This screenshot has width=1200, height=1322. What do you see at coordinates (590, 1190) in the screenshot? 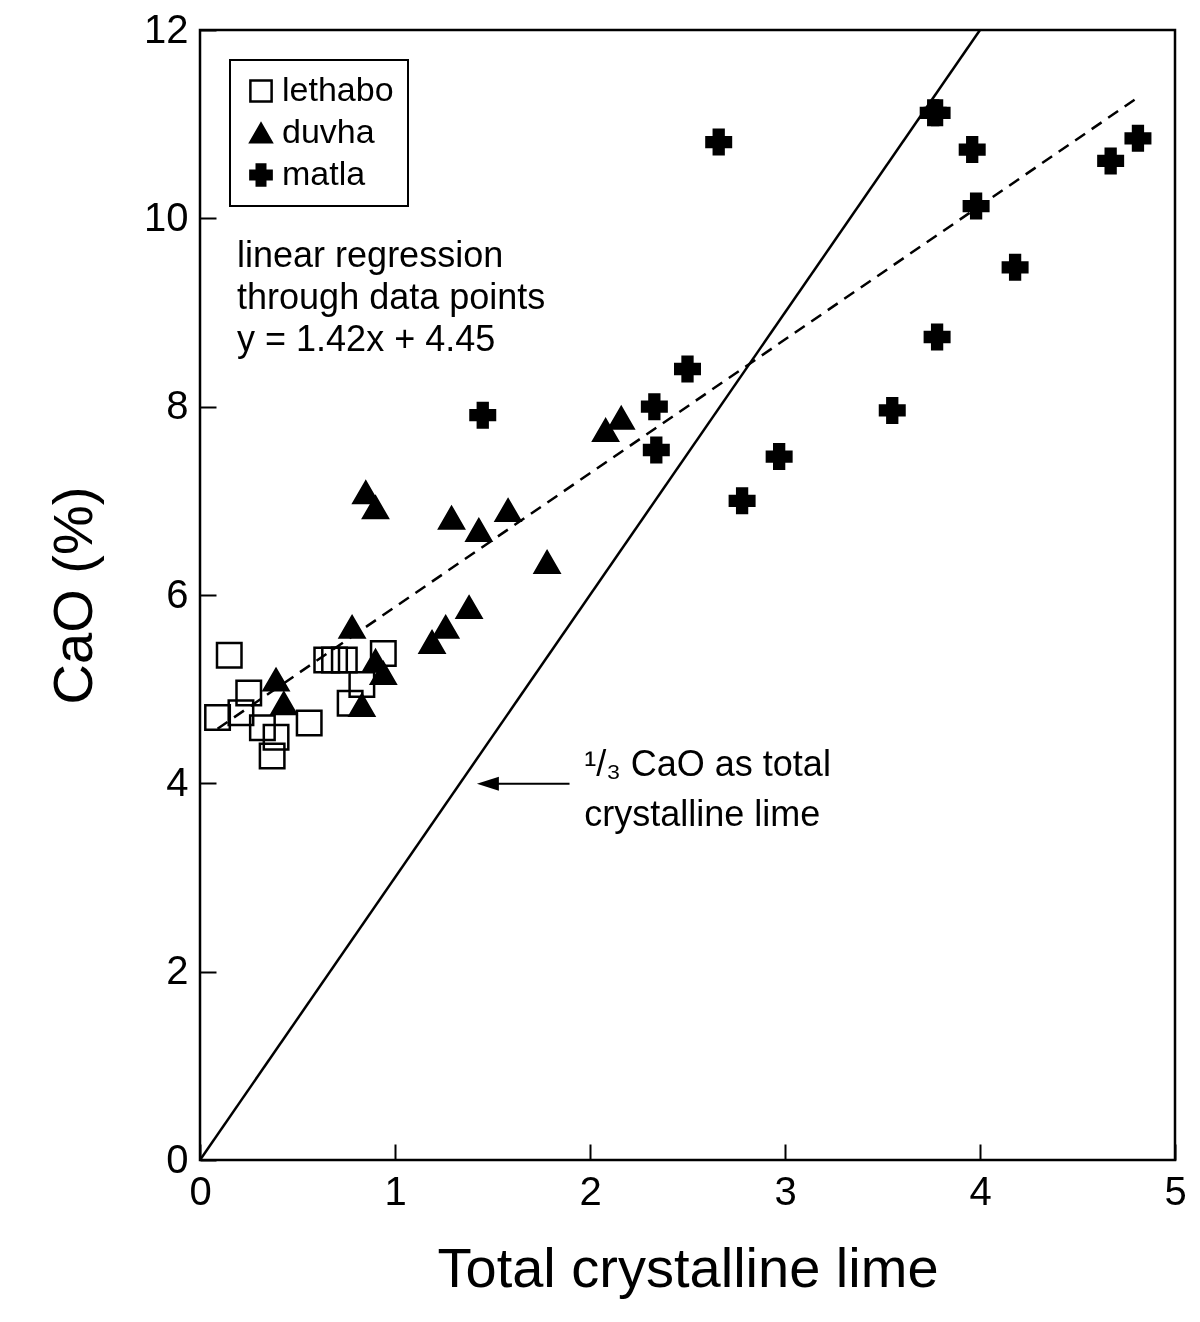
I see `x-tick-label: 2` at bounding box center [590, 1190].